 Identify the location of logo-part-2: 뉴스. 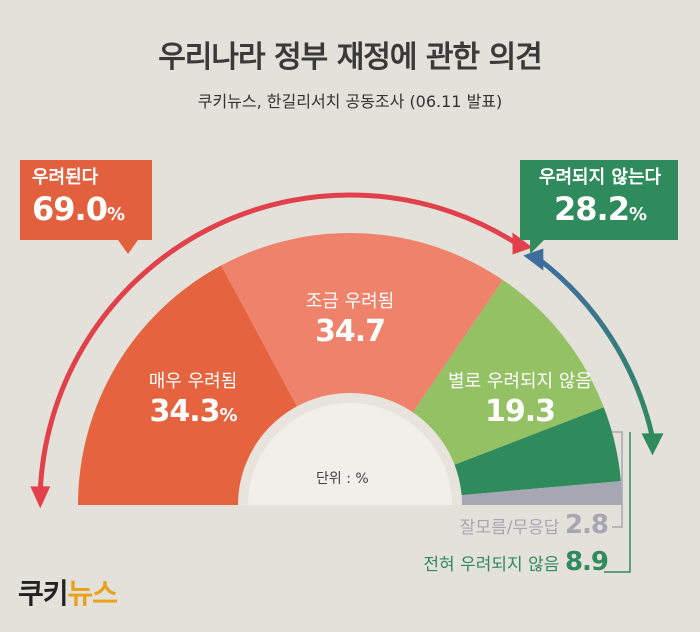
(93, 593).